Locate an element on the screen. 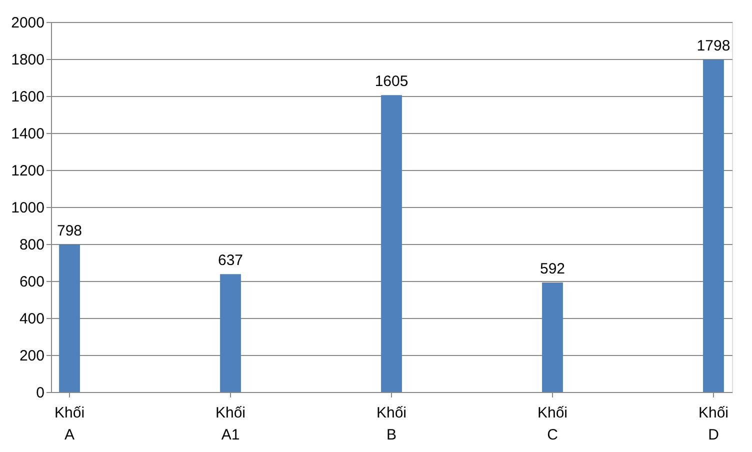  y-tick-label: 1800 is located at coordinates (27, 60).